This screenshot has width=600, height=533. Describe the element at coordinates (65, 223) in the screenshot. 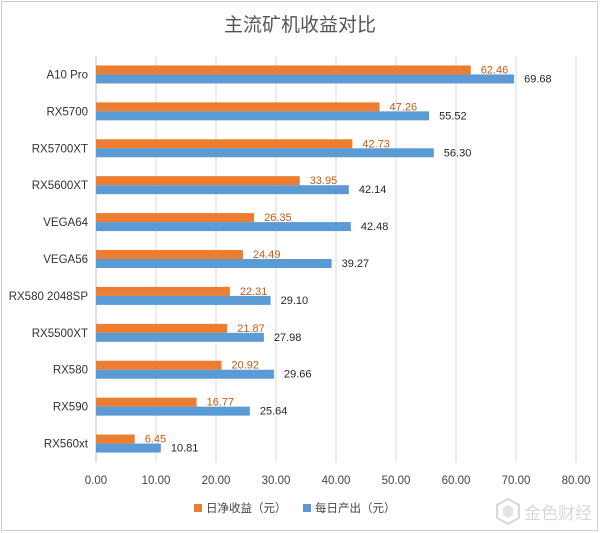

I see `category-label: VEGA64` at that location.